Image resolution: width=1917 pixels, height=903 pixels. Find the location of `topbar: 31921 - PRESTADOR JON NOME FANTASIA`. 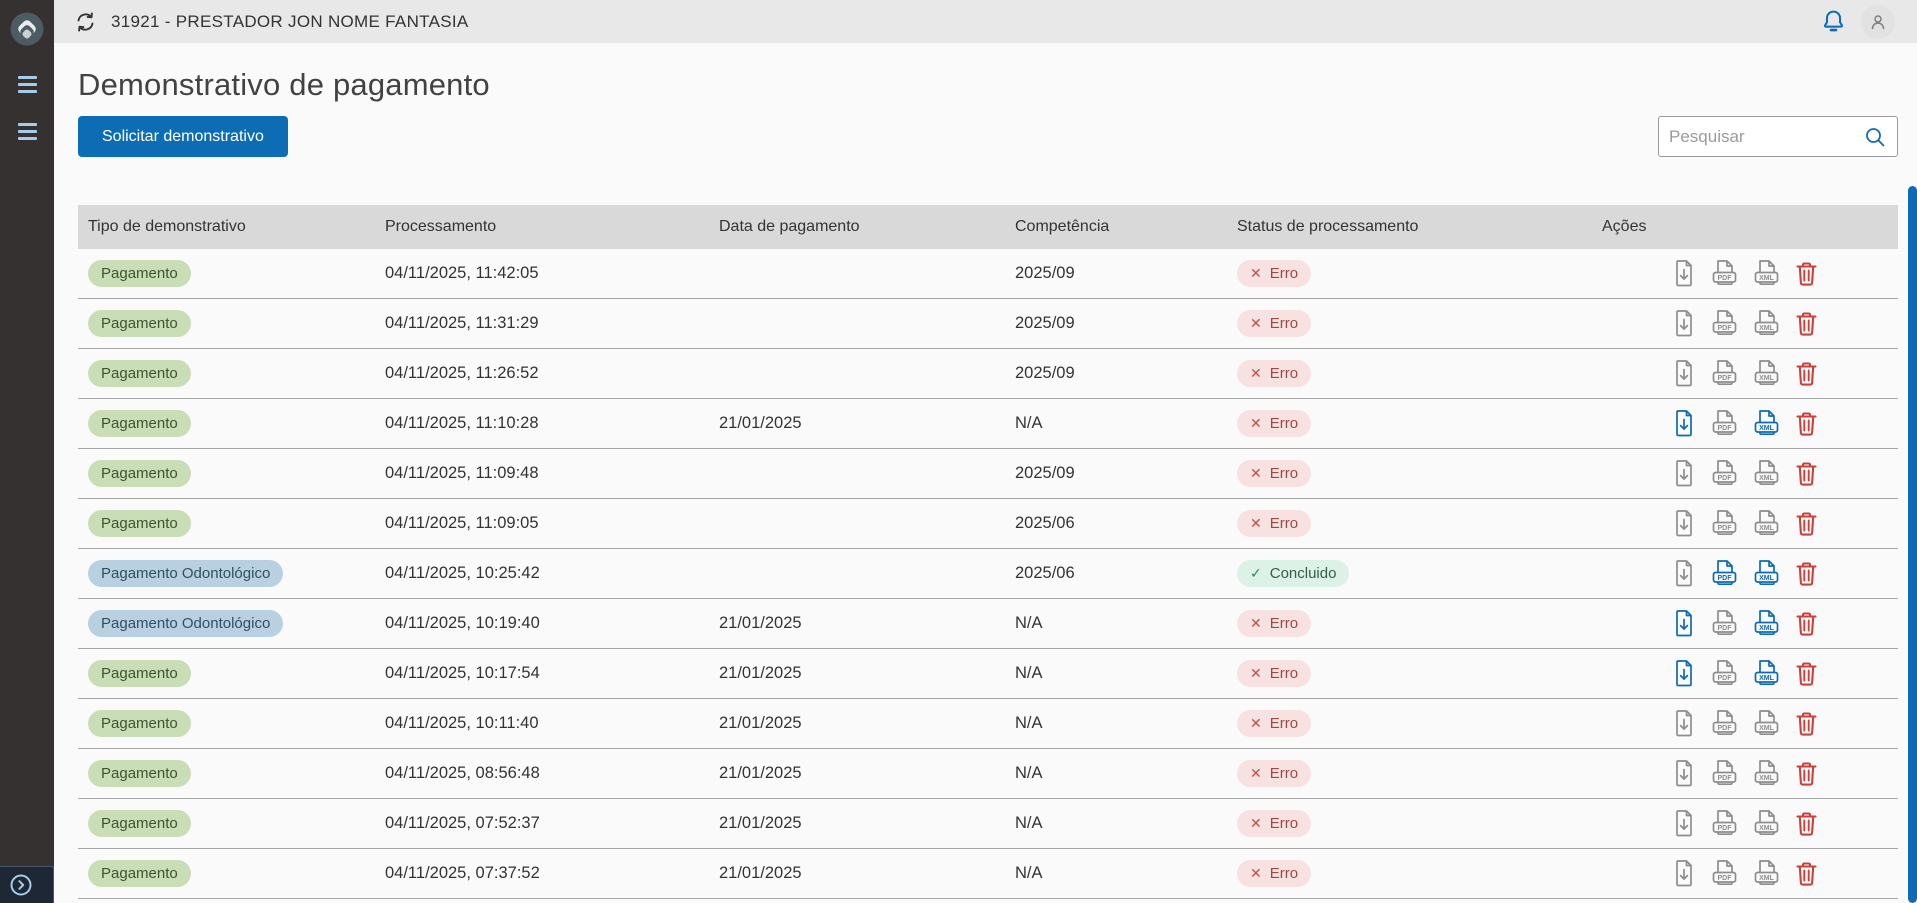

topbar: 31921 - PRESTADOR JON NOME FANTASIA is located at coordinates (985, 21).